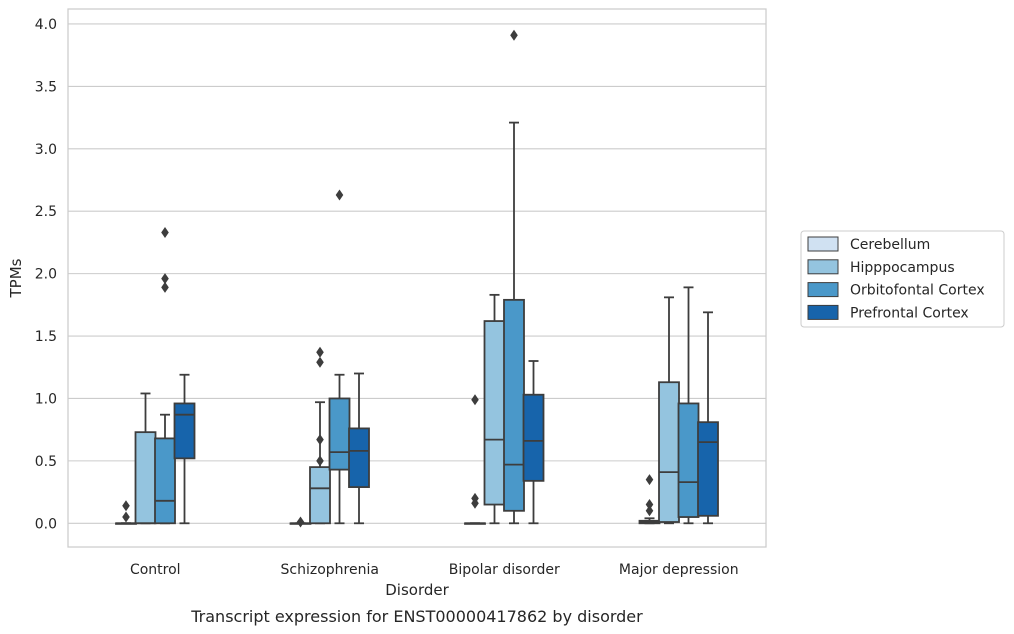 The height and width of the screenshot is (634, 1014). I want to click on y-tick-label: 2.5, so click(46, 212).